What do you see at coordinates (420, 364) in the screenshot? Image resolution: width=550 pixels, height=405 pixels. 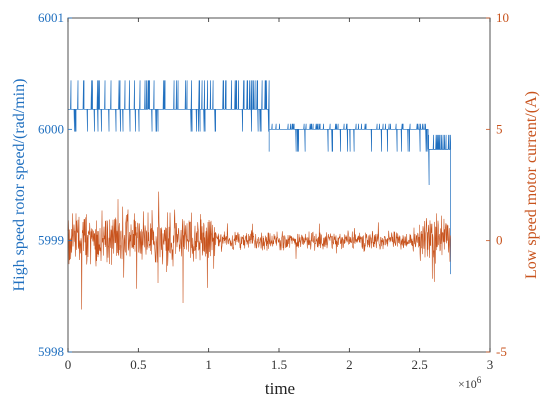 I see `x-tick-label: 2.5` at bounding box center [420, 364].